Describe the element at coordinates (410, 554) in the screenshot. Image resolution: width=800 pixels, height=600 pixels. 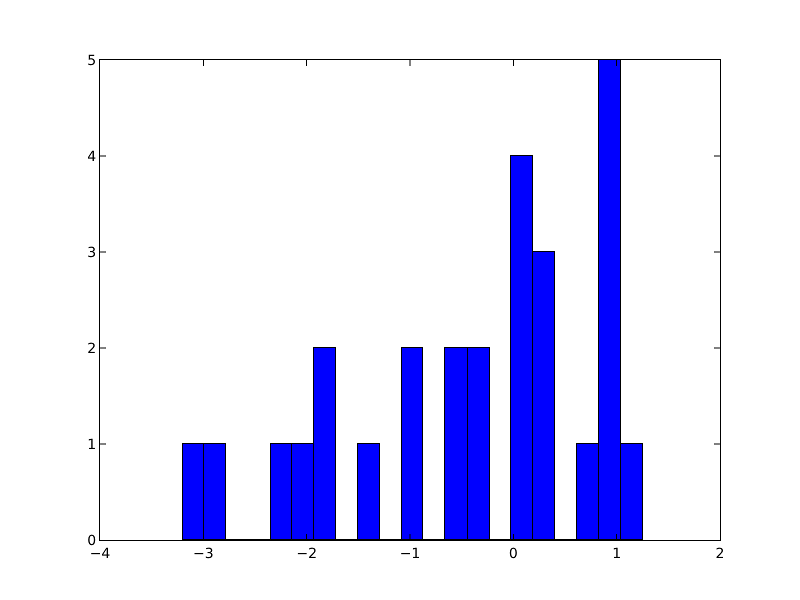
I see `x-tick-label: −1` at that location.